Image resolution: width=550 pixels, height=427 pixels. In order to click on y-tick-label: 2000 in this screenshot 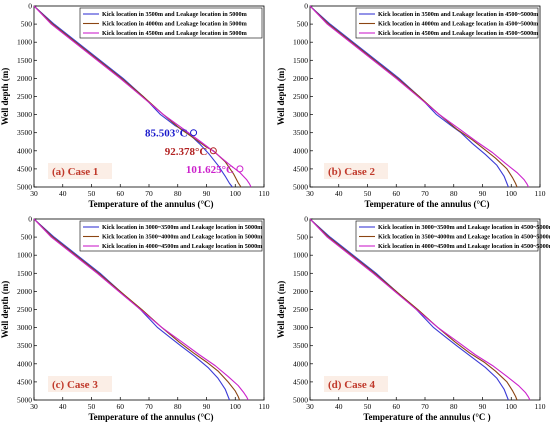, I will do `click(24, 291)`.